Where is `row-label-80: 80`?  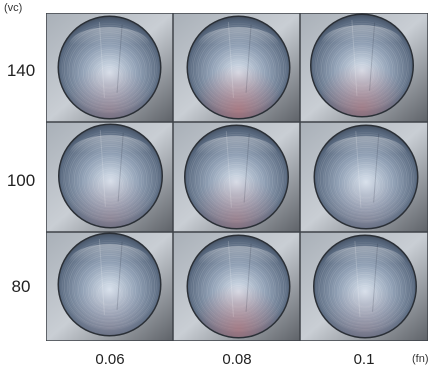
row-label-80: 80 is located at coordinates (21, 286).